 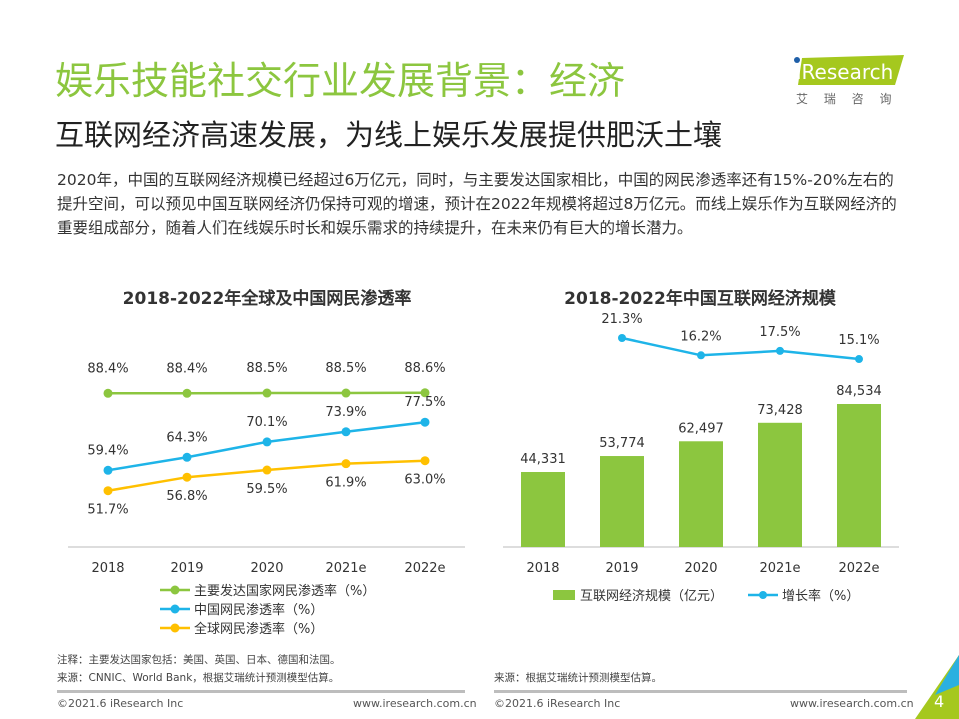 I want to click on page-subtitle: 互联网经济高速发展，为线上娱乐发展提供肥沃土壤, so click(x=389, y=135).